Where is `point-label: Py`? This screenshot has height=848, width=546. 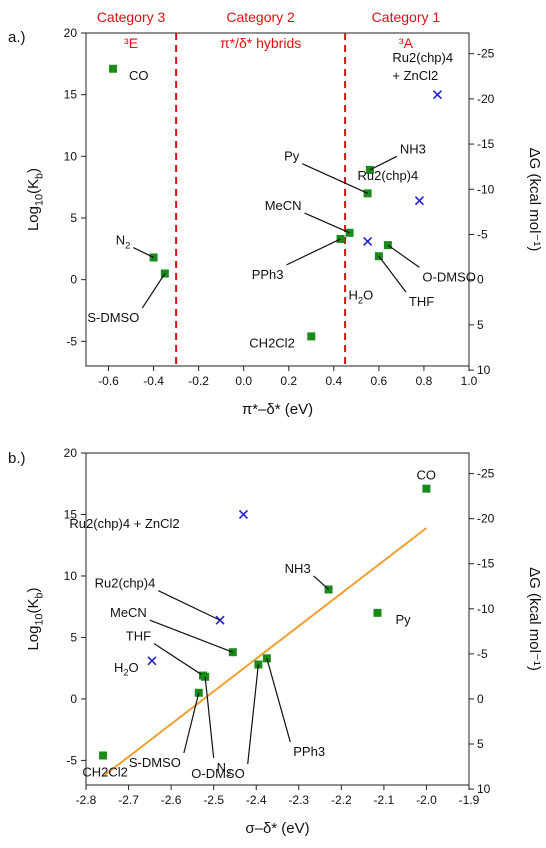 point-label: Py is located at coordinates (292, 156).